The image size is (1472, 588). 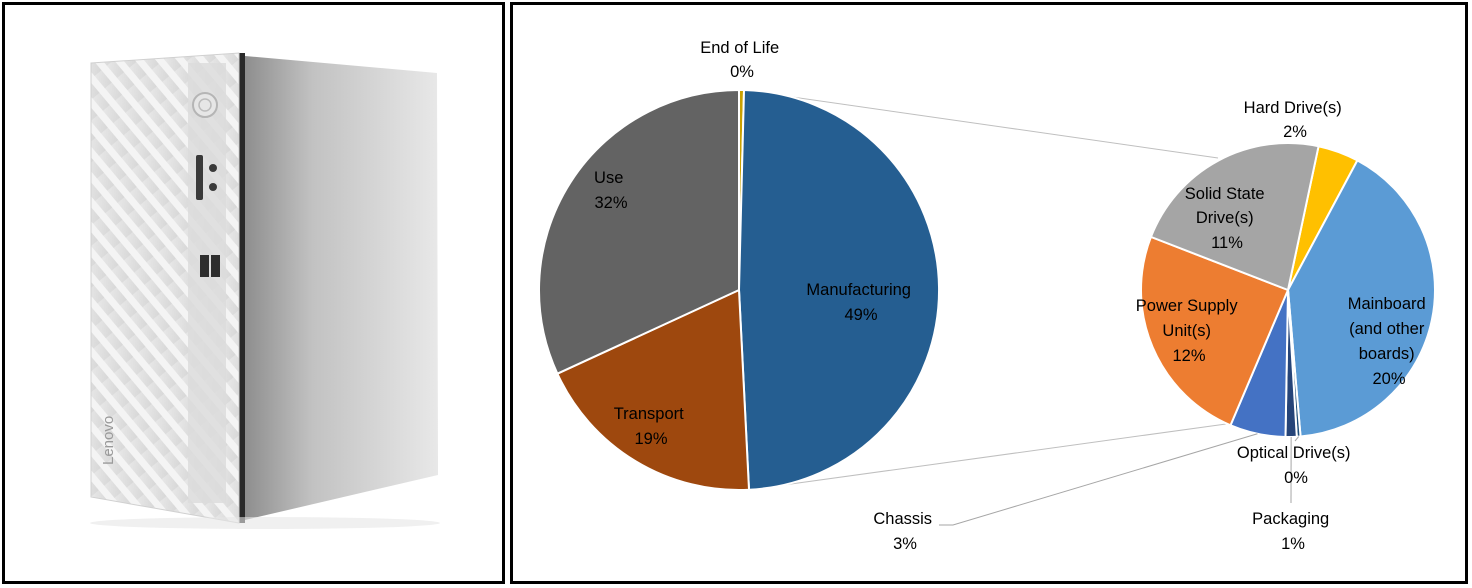 What do you see at coordinates (1098, 479) in the screenshot?
I see `leader-chassis` at bounding box center [1098, 479].